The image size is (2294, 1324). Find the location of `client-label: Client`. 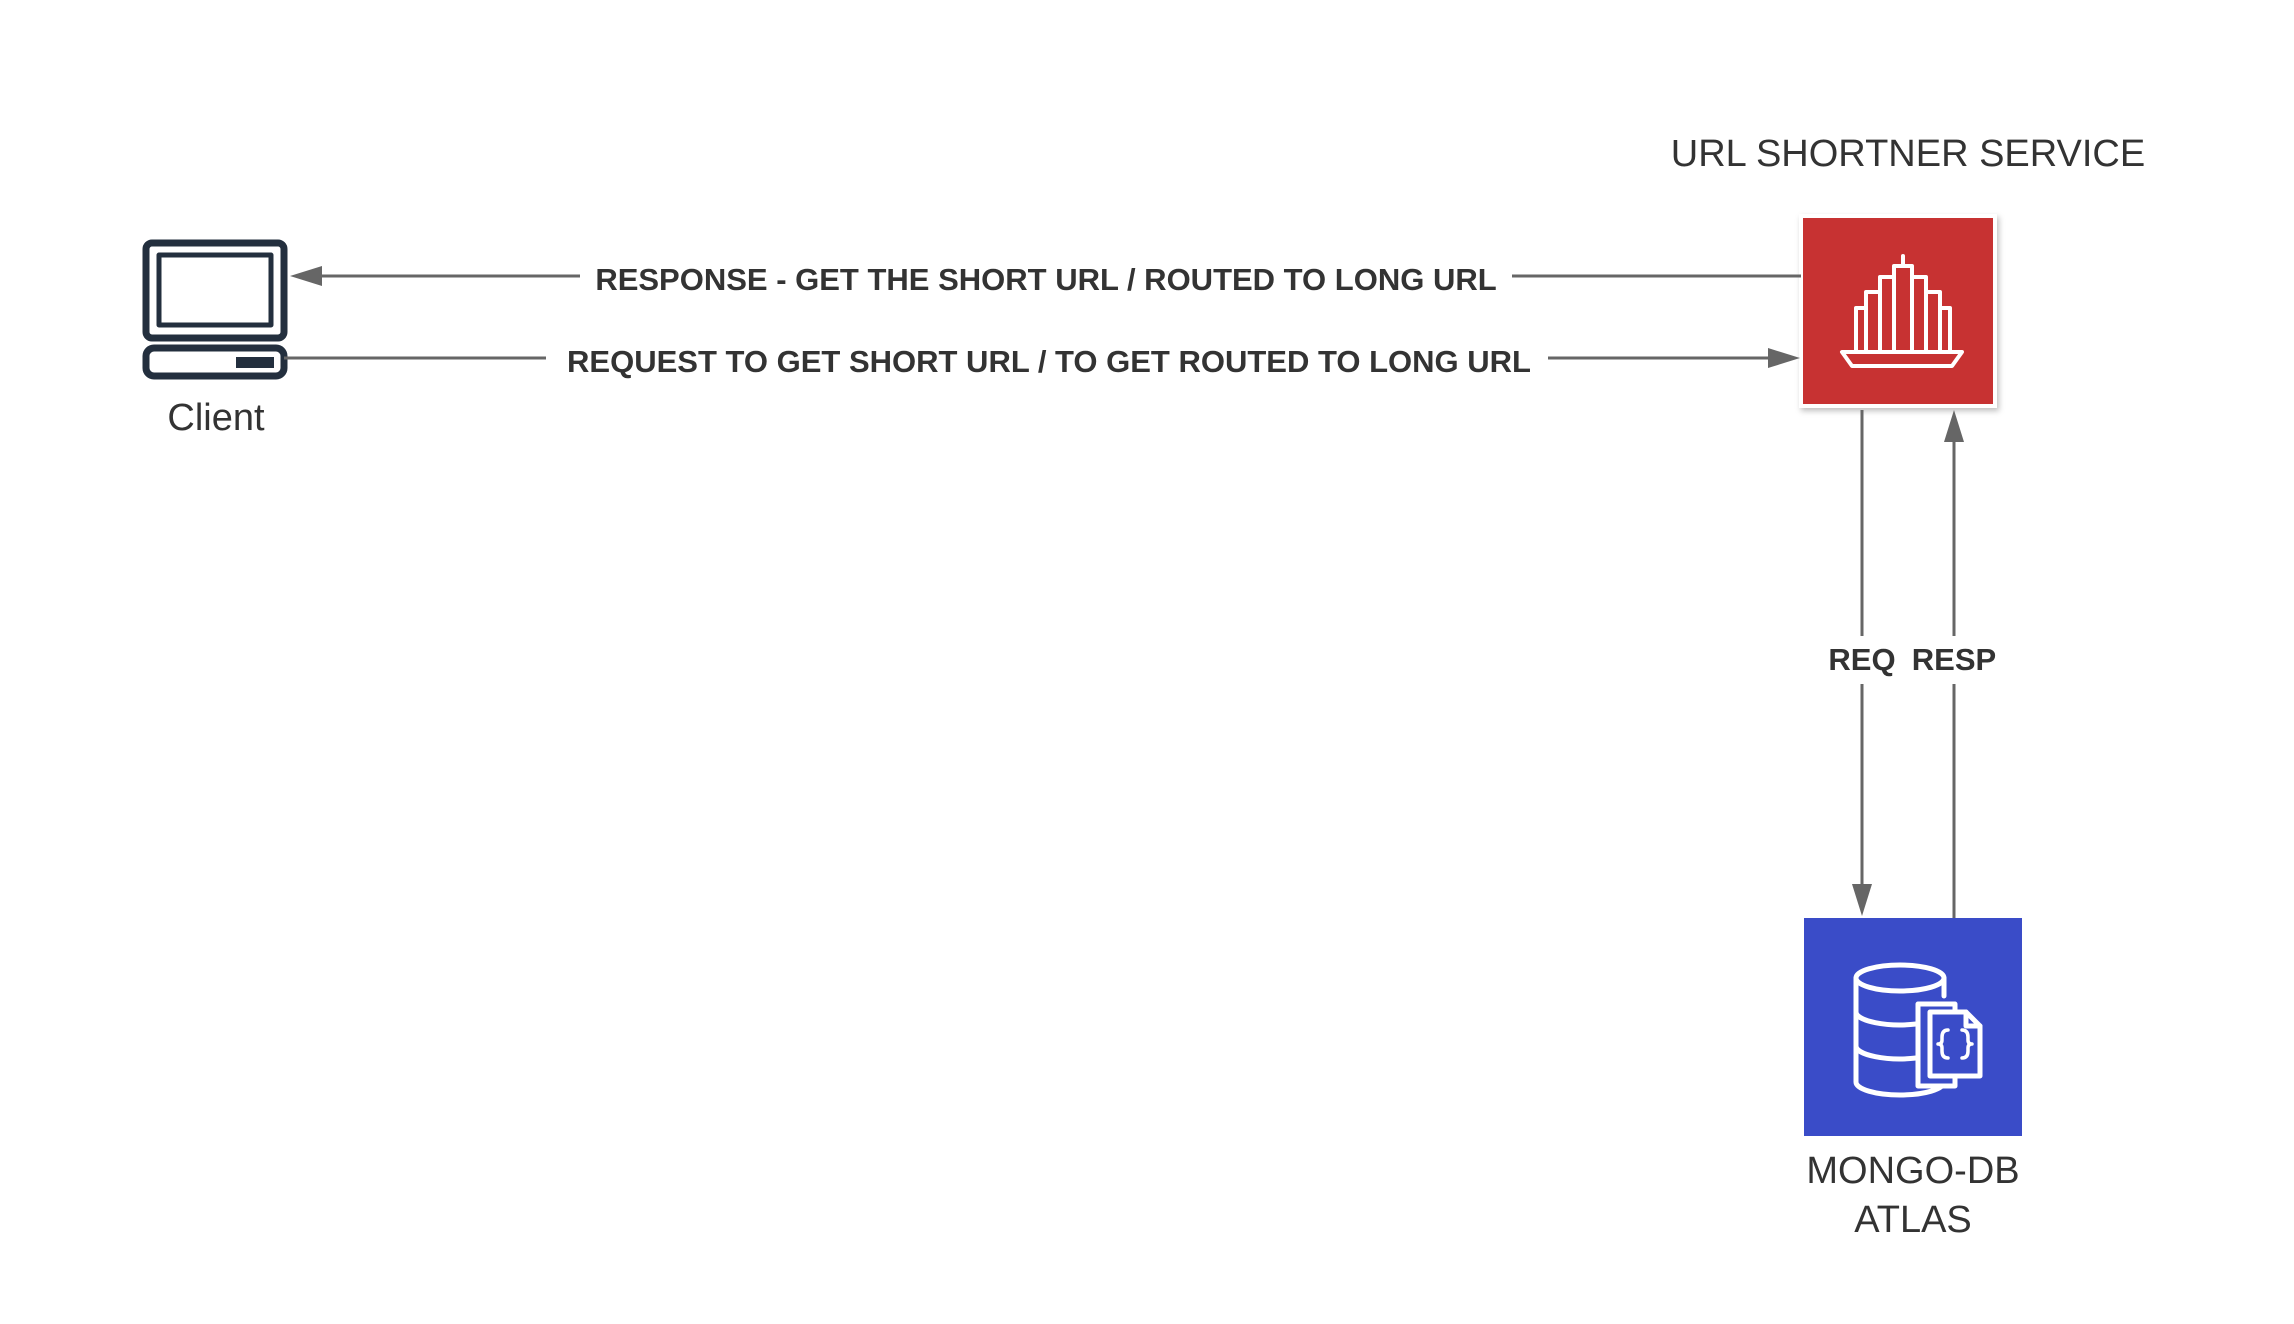

client-label: Client is located at coordinates (216, 418).